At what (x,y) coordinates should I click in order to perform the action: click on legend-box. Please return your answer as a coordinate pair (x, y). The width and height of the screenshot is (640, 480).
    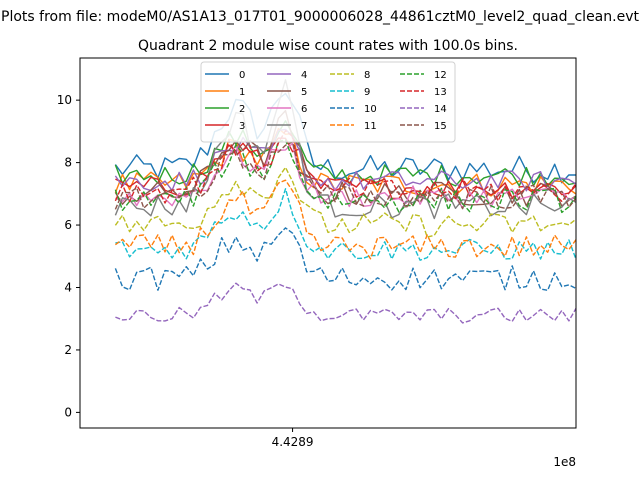
    Looking at the image, I should click on (328, 102).